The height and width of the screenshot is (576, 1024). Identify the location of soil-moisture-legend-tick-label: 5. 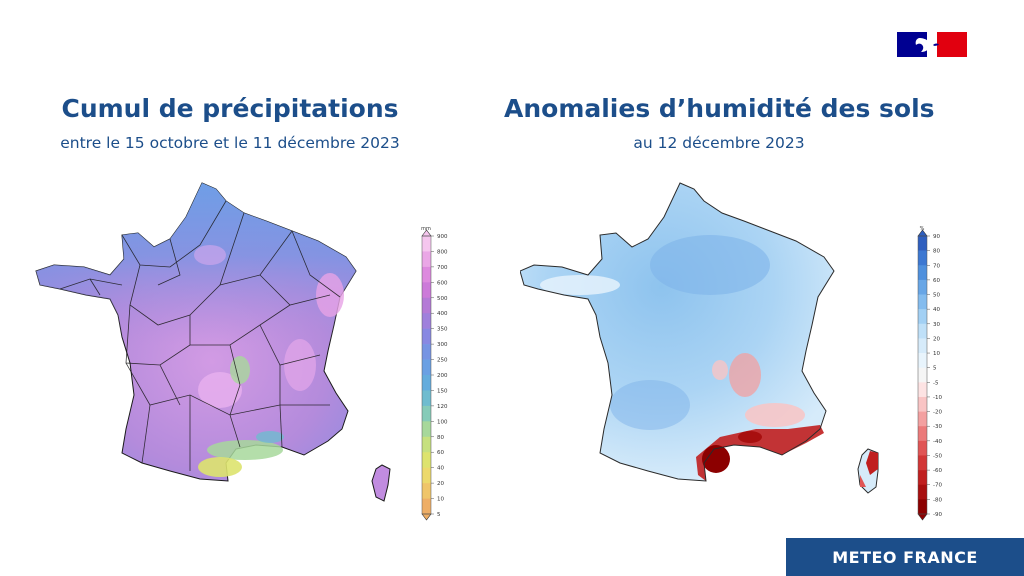
(935, 369).